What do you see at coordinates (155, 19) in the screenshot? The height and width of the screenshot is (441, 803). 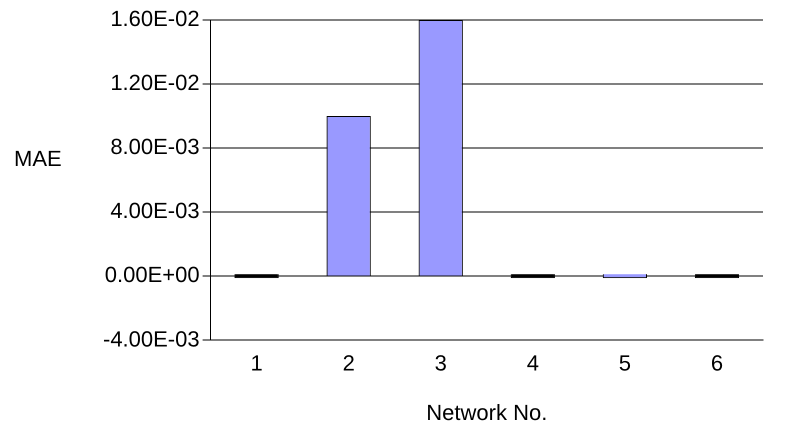 I see `y-tick-label: 1.60E-02` at bounding box center [155, 19].